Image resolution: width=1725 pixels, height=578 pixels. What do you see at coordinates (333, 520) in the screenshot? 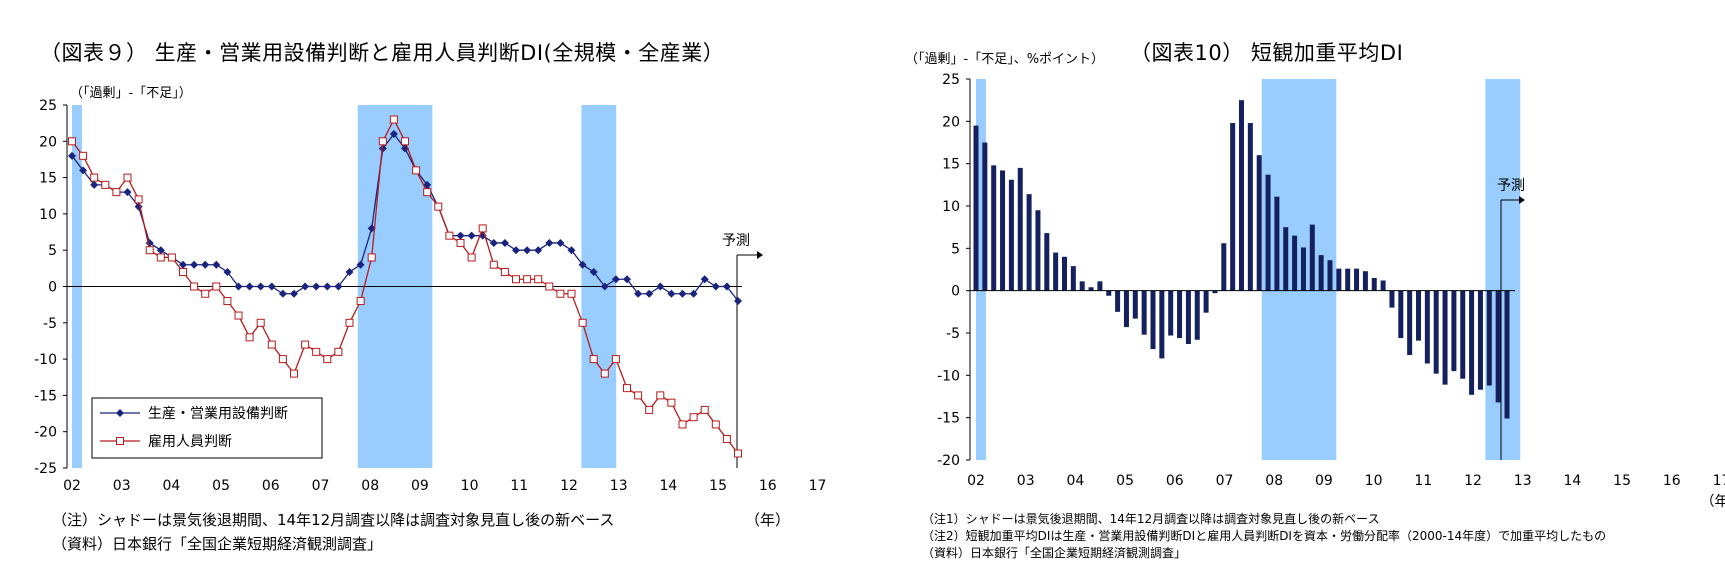
I see `note-1: （注）シャドーは景気後退期間、14年12月調査以降は調査対象見直し後の新ベース` at bounding box center [333, 520].